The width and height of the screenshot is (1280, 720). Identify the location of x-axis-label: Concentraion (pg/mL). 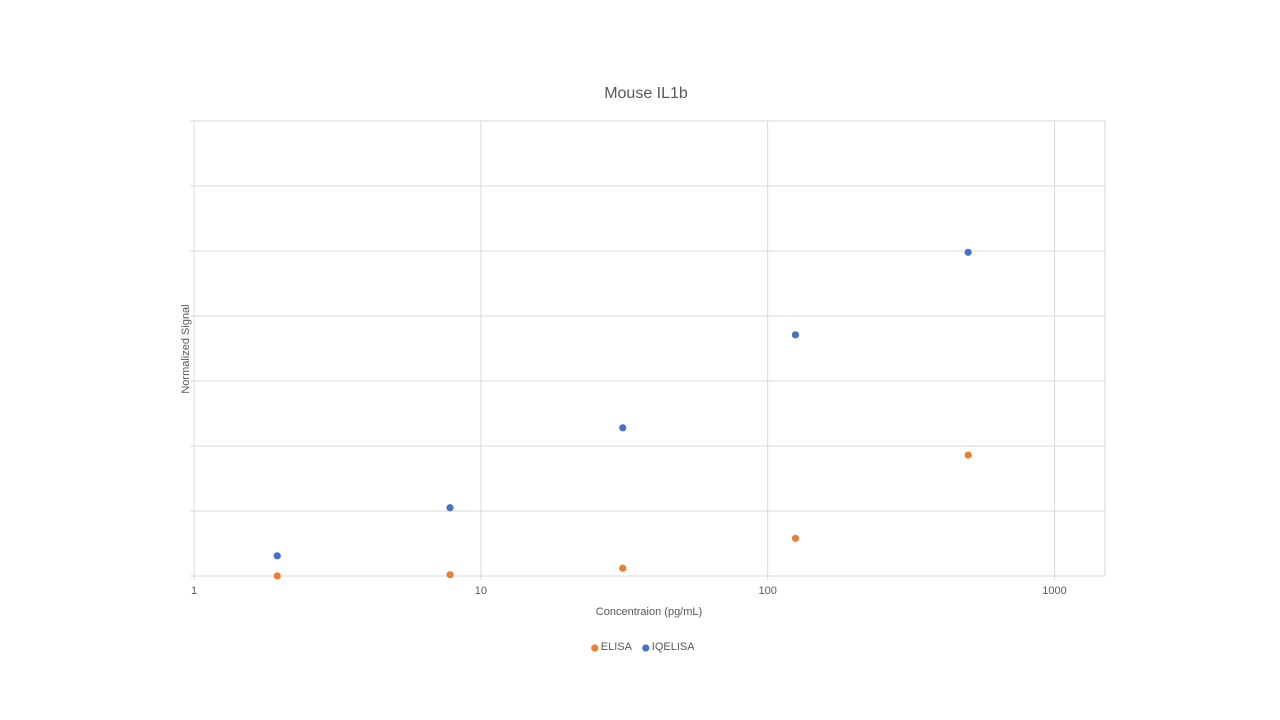
(649, 612).